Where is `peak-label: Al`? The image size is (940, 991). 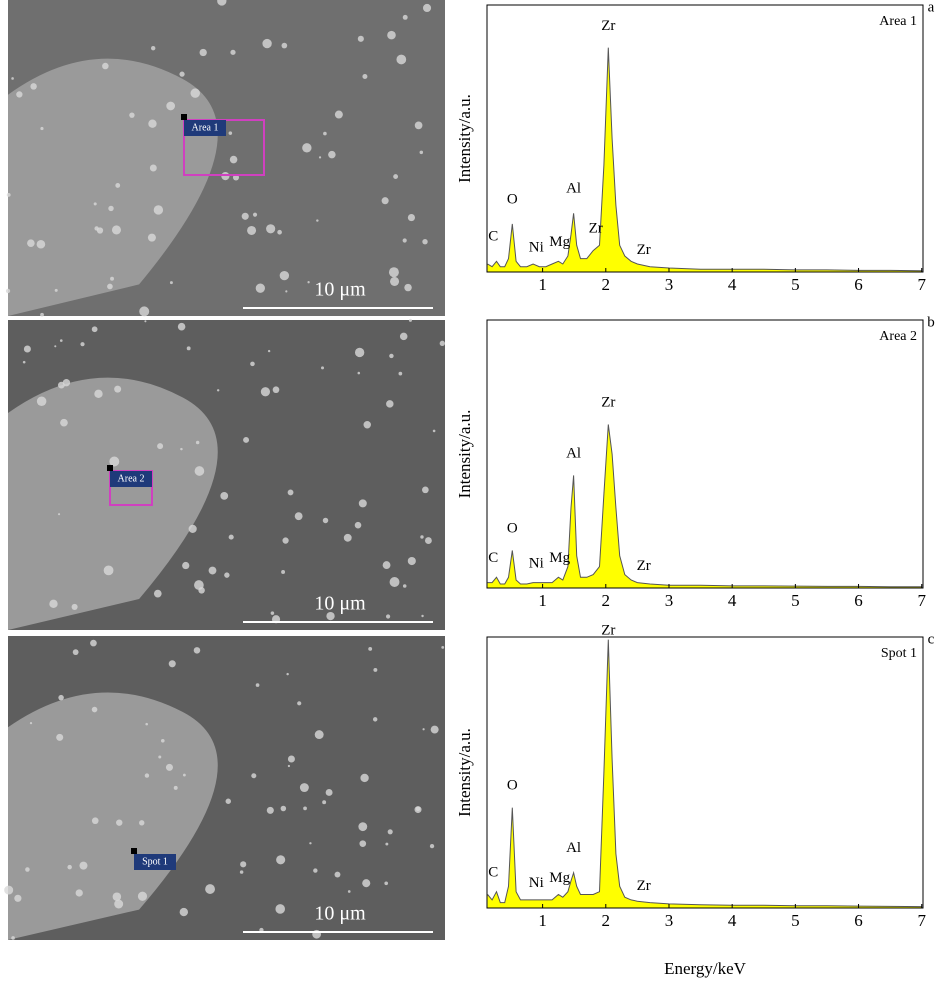 peak-label: Al is located at coordinates (573, 848).